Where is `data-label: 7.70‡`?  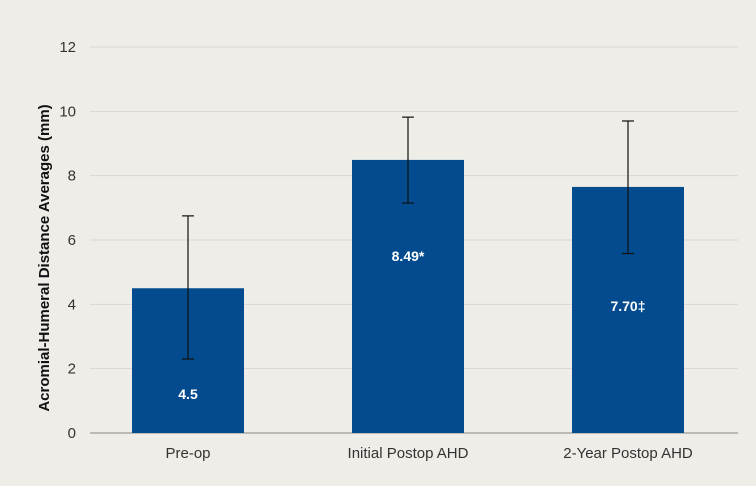 data-label: 7.70‡ is located at coordinates (627, 306).